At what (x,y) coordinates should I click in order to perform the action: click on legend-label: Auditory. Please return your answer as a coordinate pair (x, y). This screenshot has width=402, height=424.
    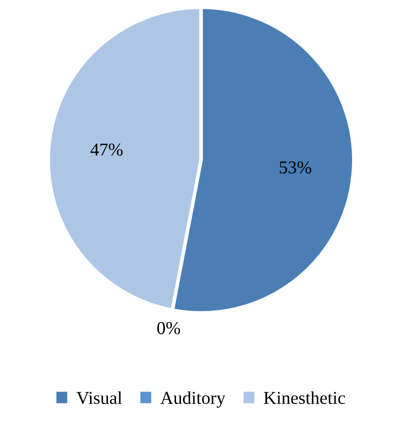
    Looking at the image, I should click on (193, 399).